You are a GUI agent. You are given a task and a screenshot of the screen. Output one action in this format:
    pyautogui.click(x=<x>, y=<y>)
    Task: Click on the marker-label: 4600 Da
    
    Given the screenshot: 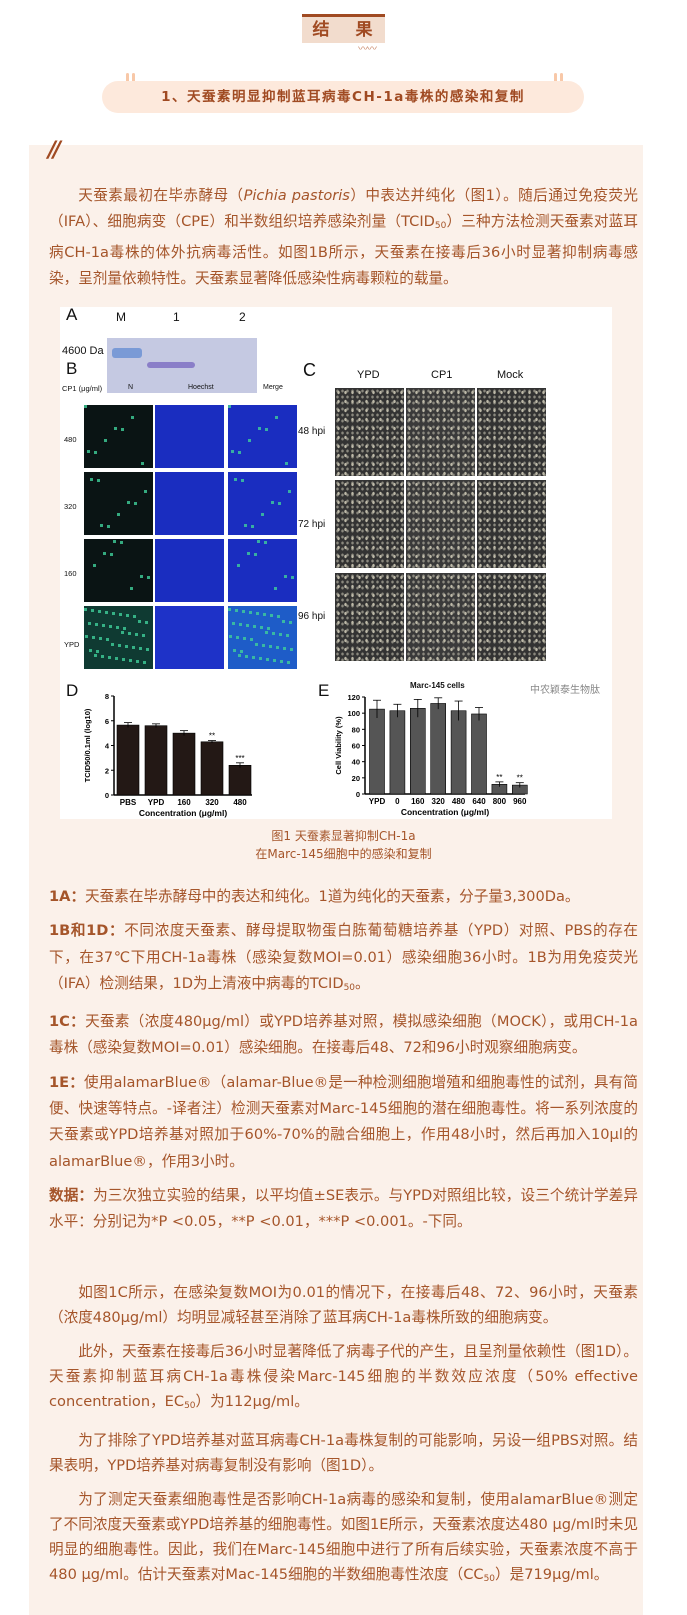 What is the action you would take?
    pyautogui.click(x=83, y=351)
    